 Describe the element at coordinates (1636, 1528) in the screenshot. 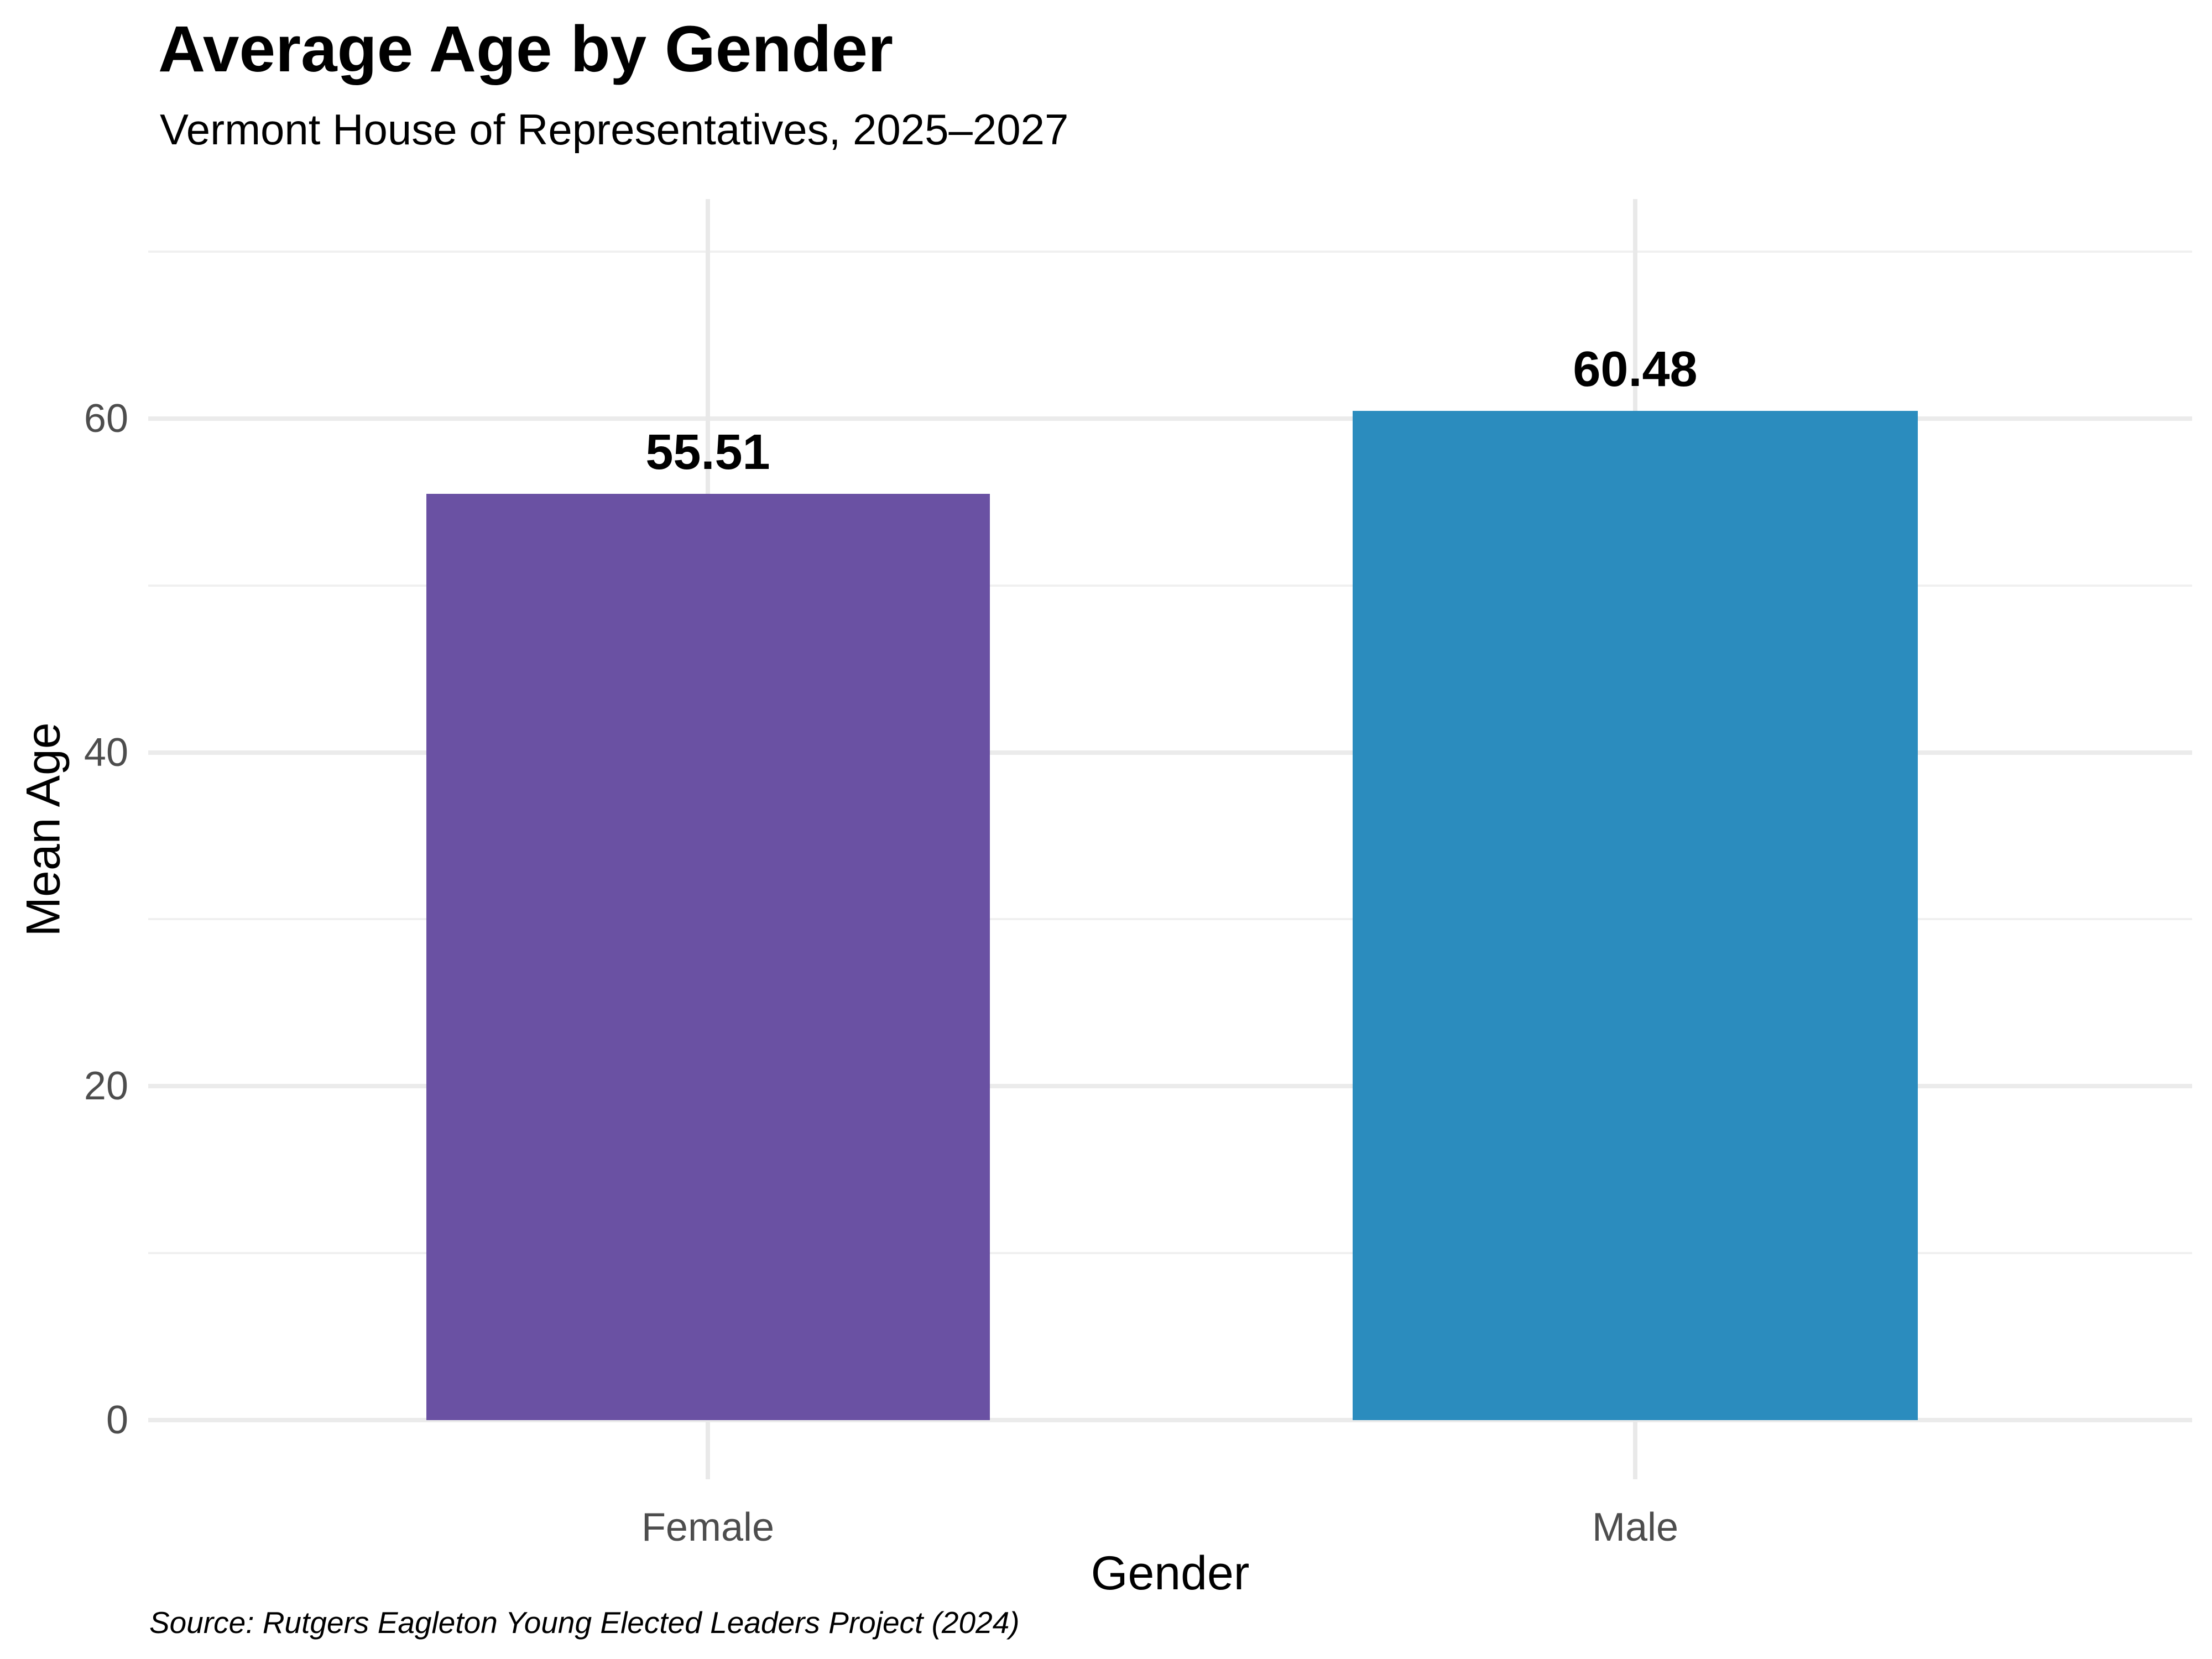

I see `x-tick-male: Male` at that location.